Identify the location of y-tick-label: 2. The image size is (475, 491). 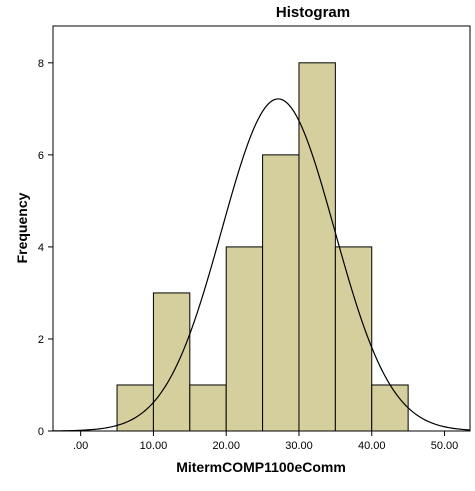
(41, 340).